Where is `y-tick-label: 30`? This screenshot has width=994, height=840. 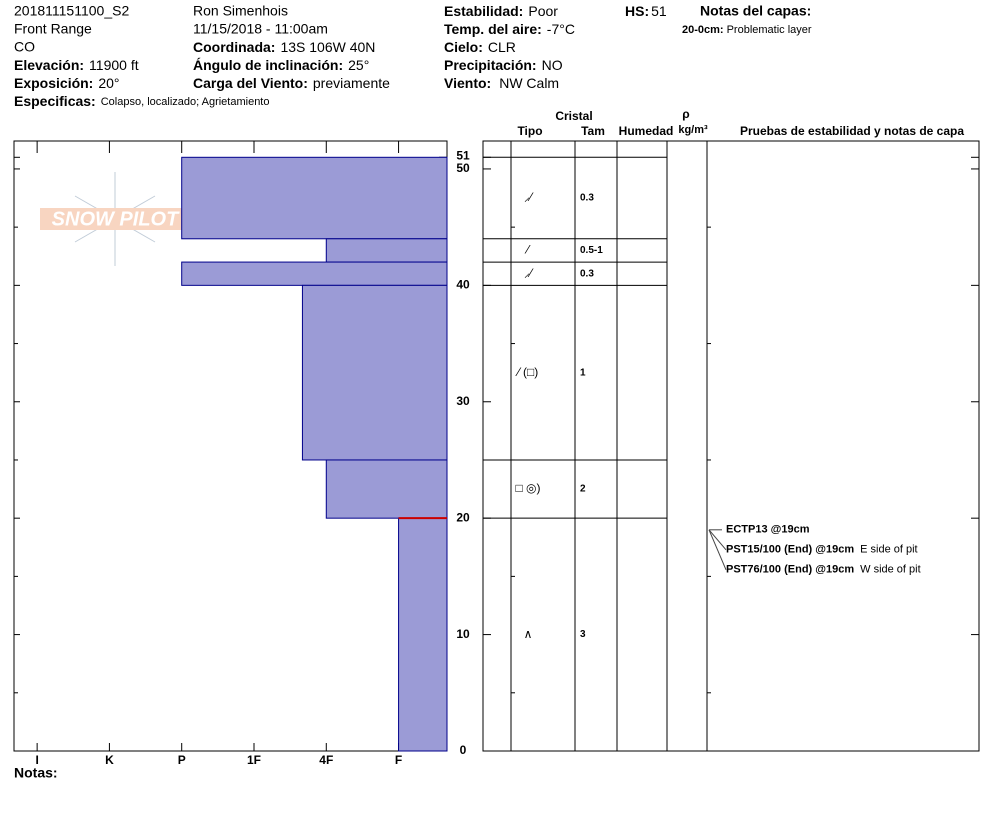
y-tick-label: 30 is located at coordinates (463, 401).